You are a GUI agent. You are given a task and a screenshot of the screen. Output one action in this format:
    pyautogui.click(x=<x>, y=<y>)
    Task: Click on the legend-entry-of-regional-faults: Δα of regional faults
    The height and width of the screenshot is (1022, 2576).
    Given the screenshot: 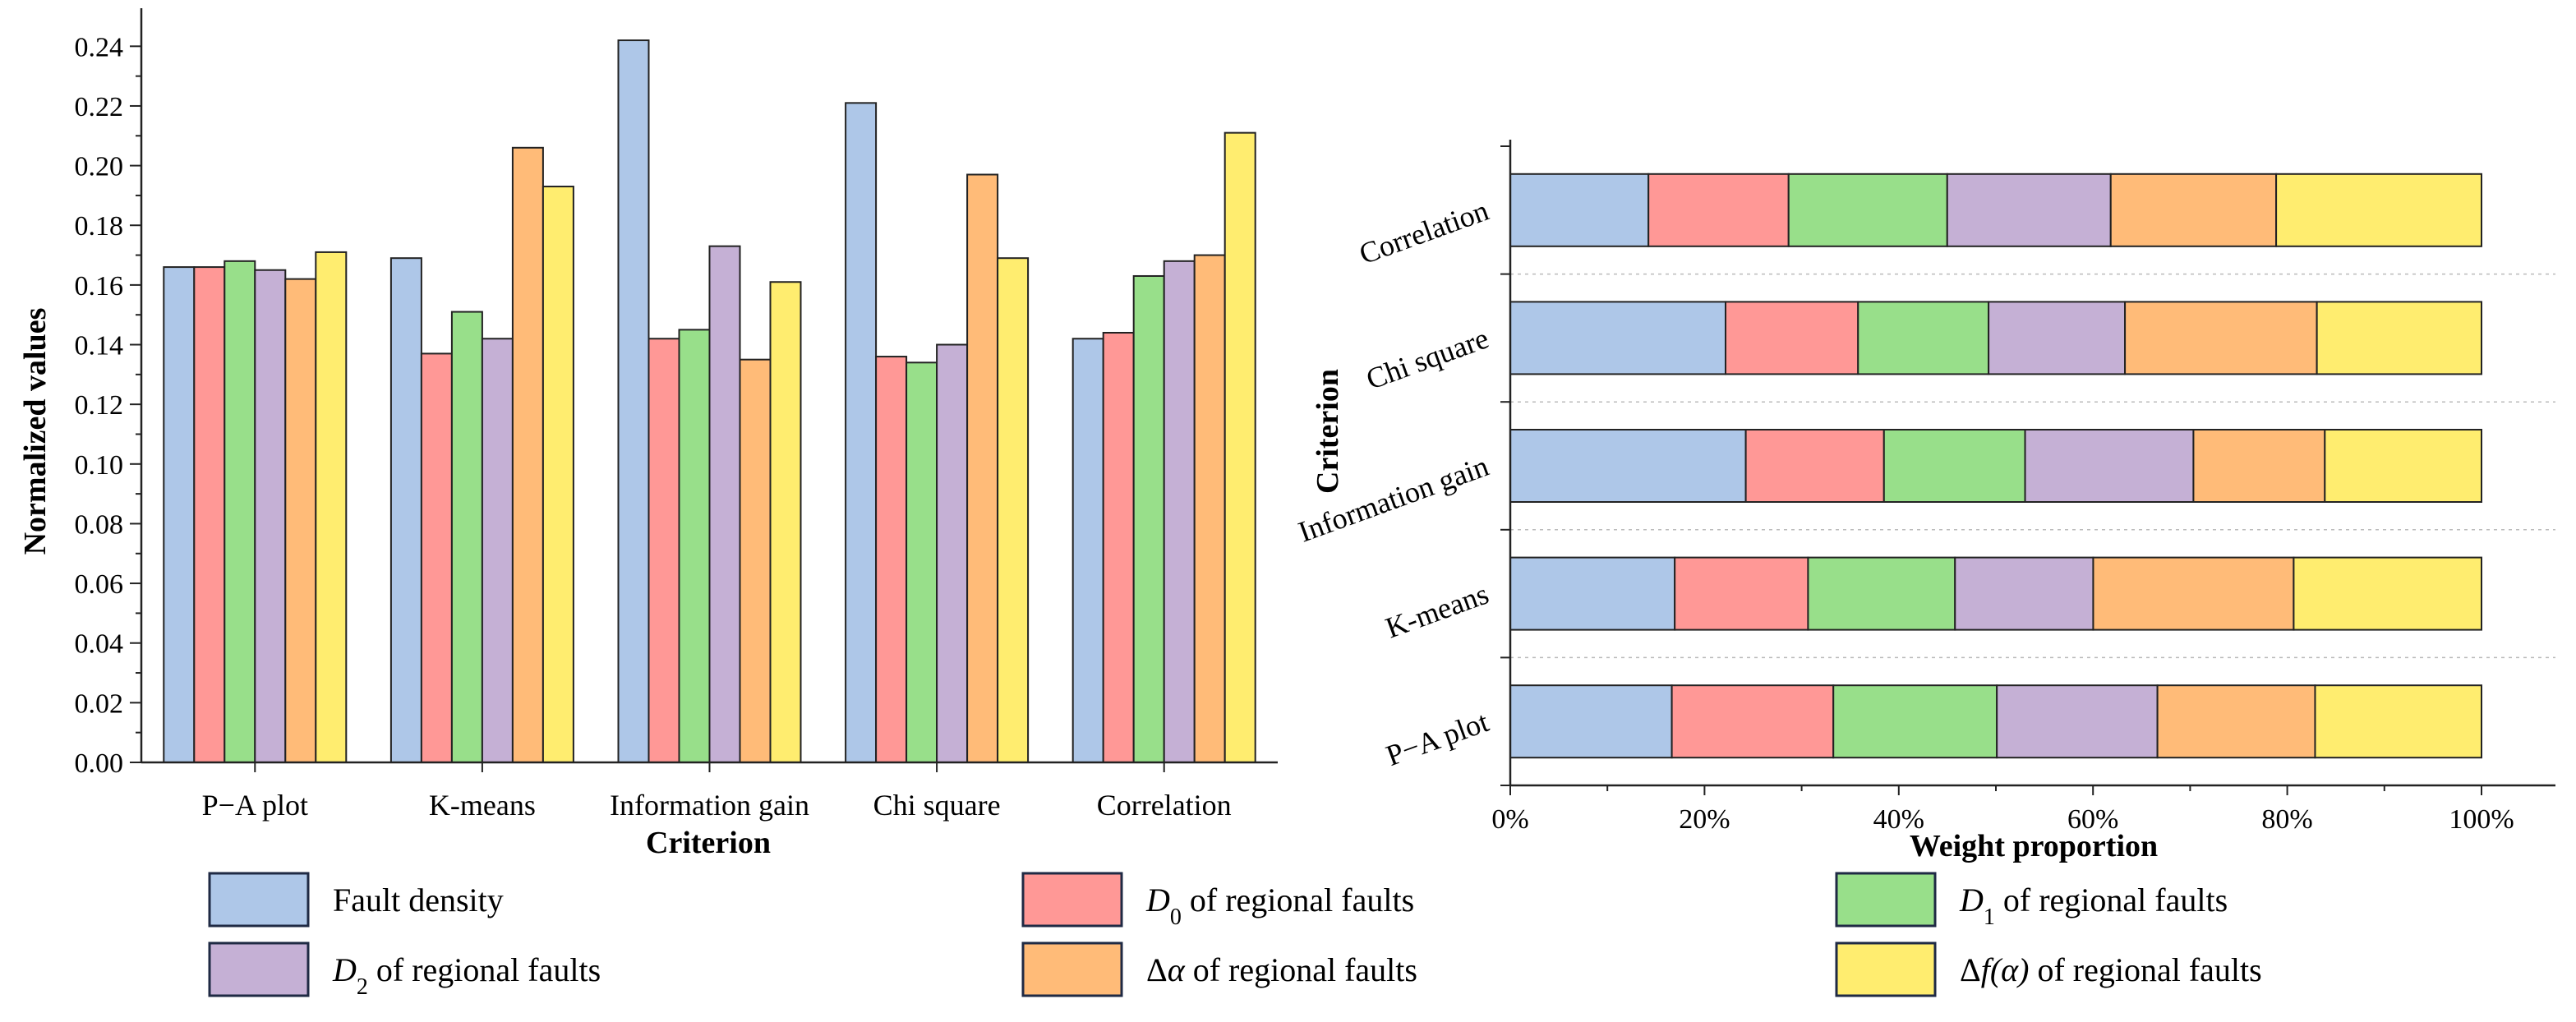 What is the action you would take?
    pyautogui.click(x=1219, y=969)
    